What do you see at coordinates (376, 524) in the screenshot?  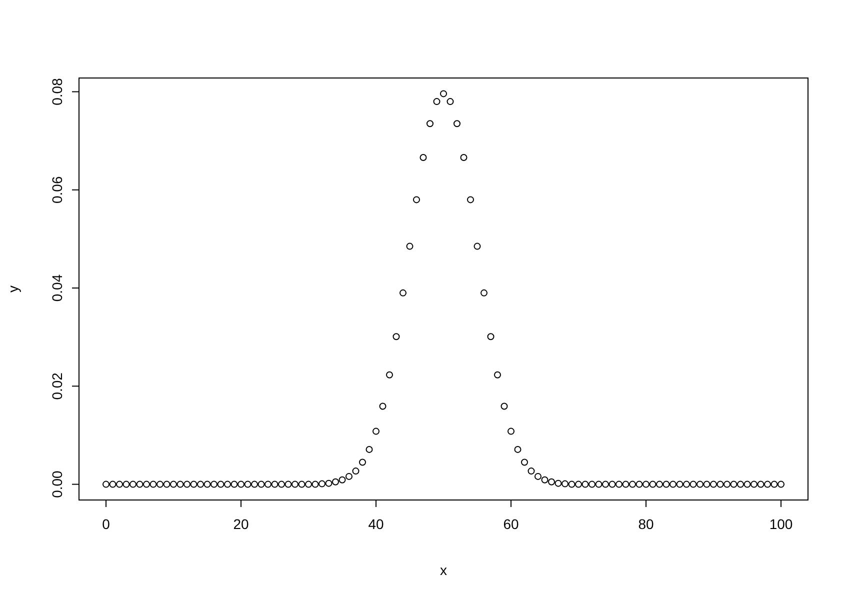 I see `x-tick-label: 40` at bounding box center [376, 524].